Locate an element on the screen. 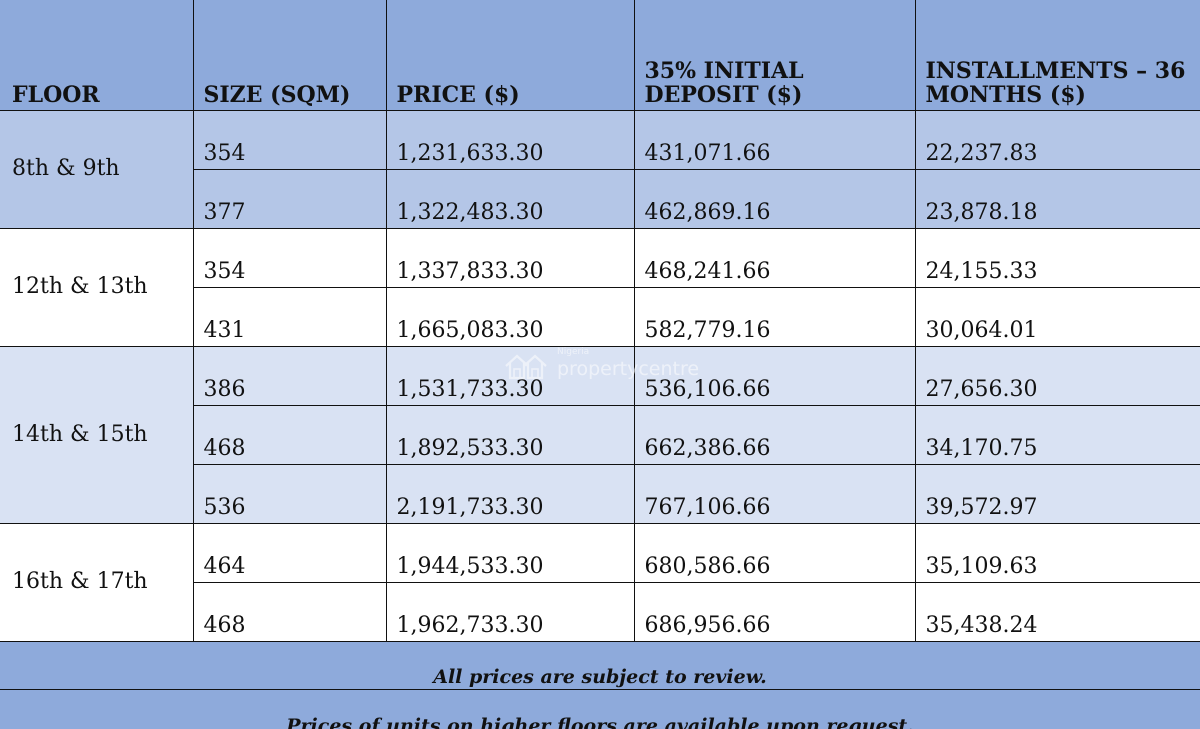  floor-cell: 12th & 13th is located at coordinates (96, 286).